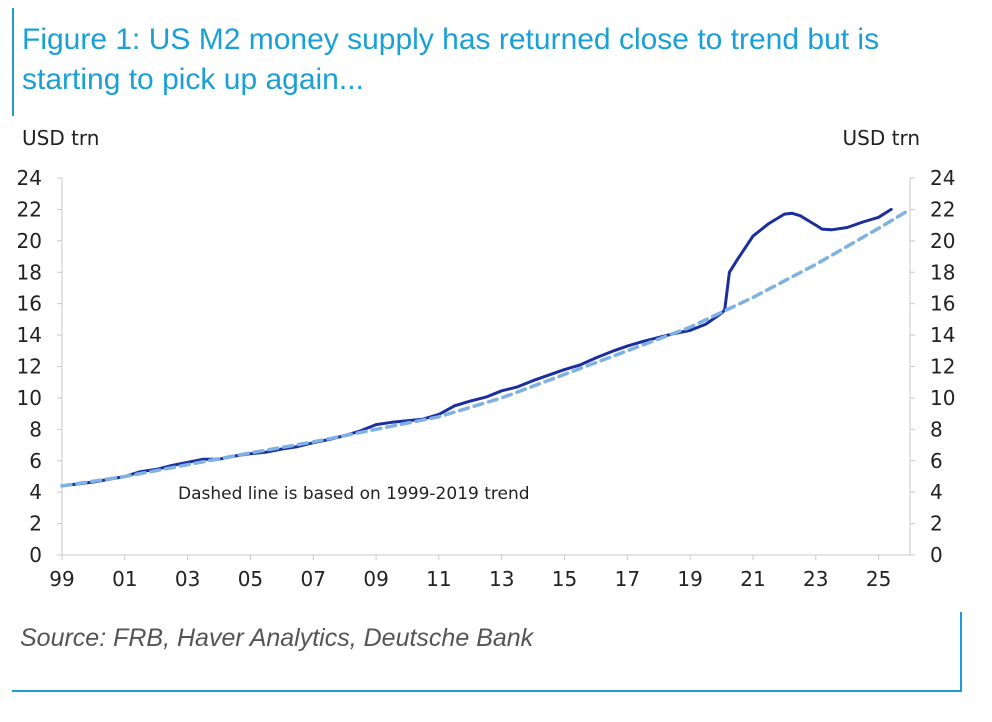  I want to click on left-y-tick-label: 4, so click(35, 492).